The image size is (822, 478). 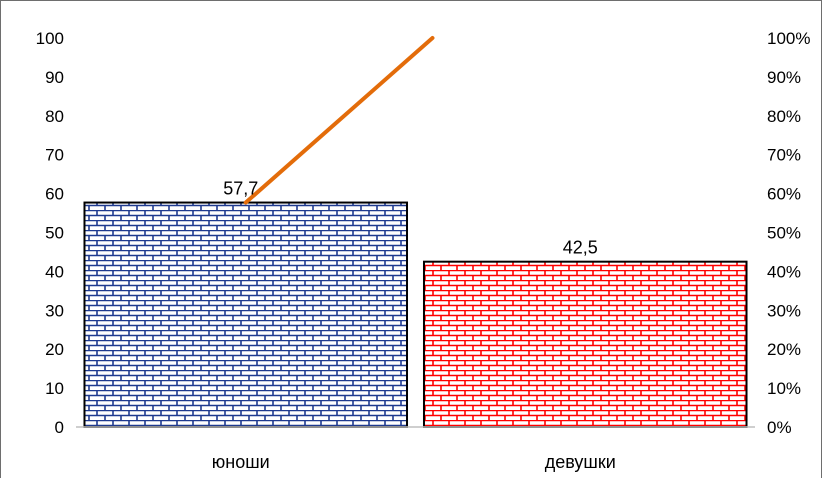 What do you see at coordinates (59, 427) in the screenshot?
I see `y-tick-label: 0` at bounding box center [59, 427].